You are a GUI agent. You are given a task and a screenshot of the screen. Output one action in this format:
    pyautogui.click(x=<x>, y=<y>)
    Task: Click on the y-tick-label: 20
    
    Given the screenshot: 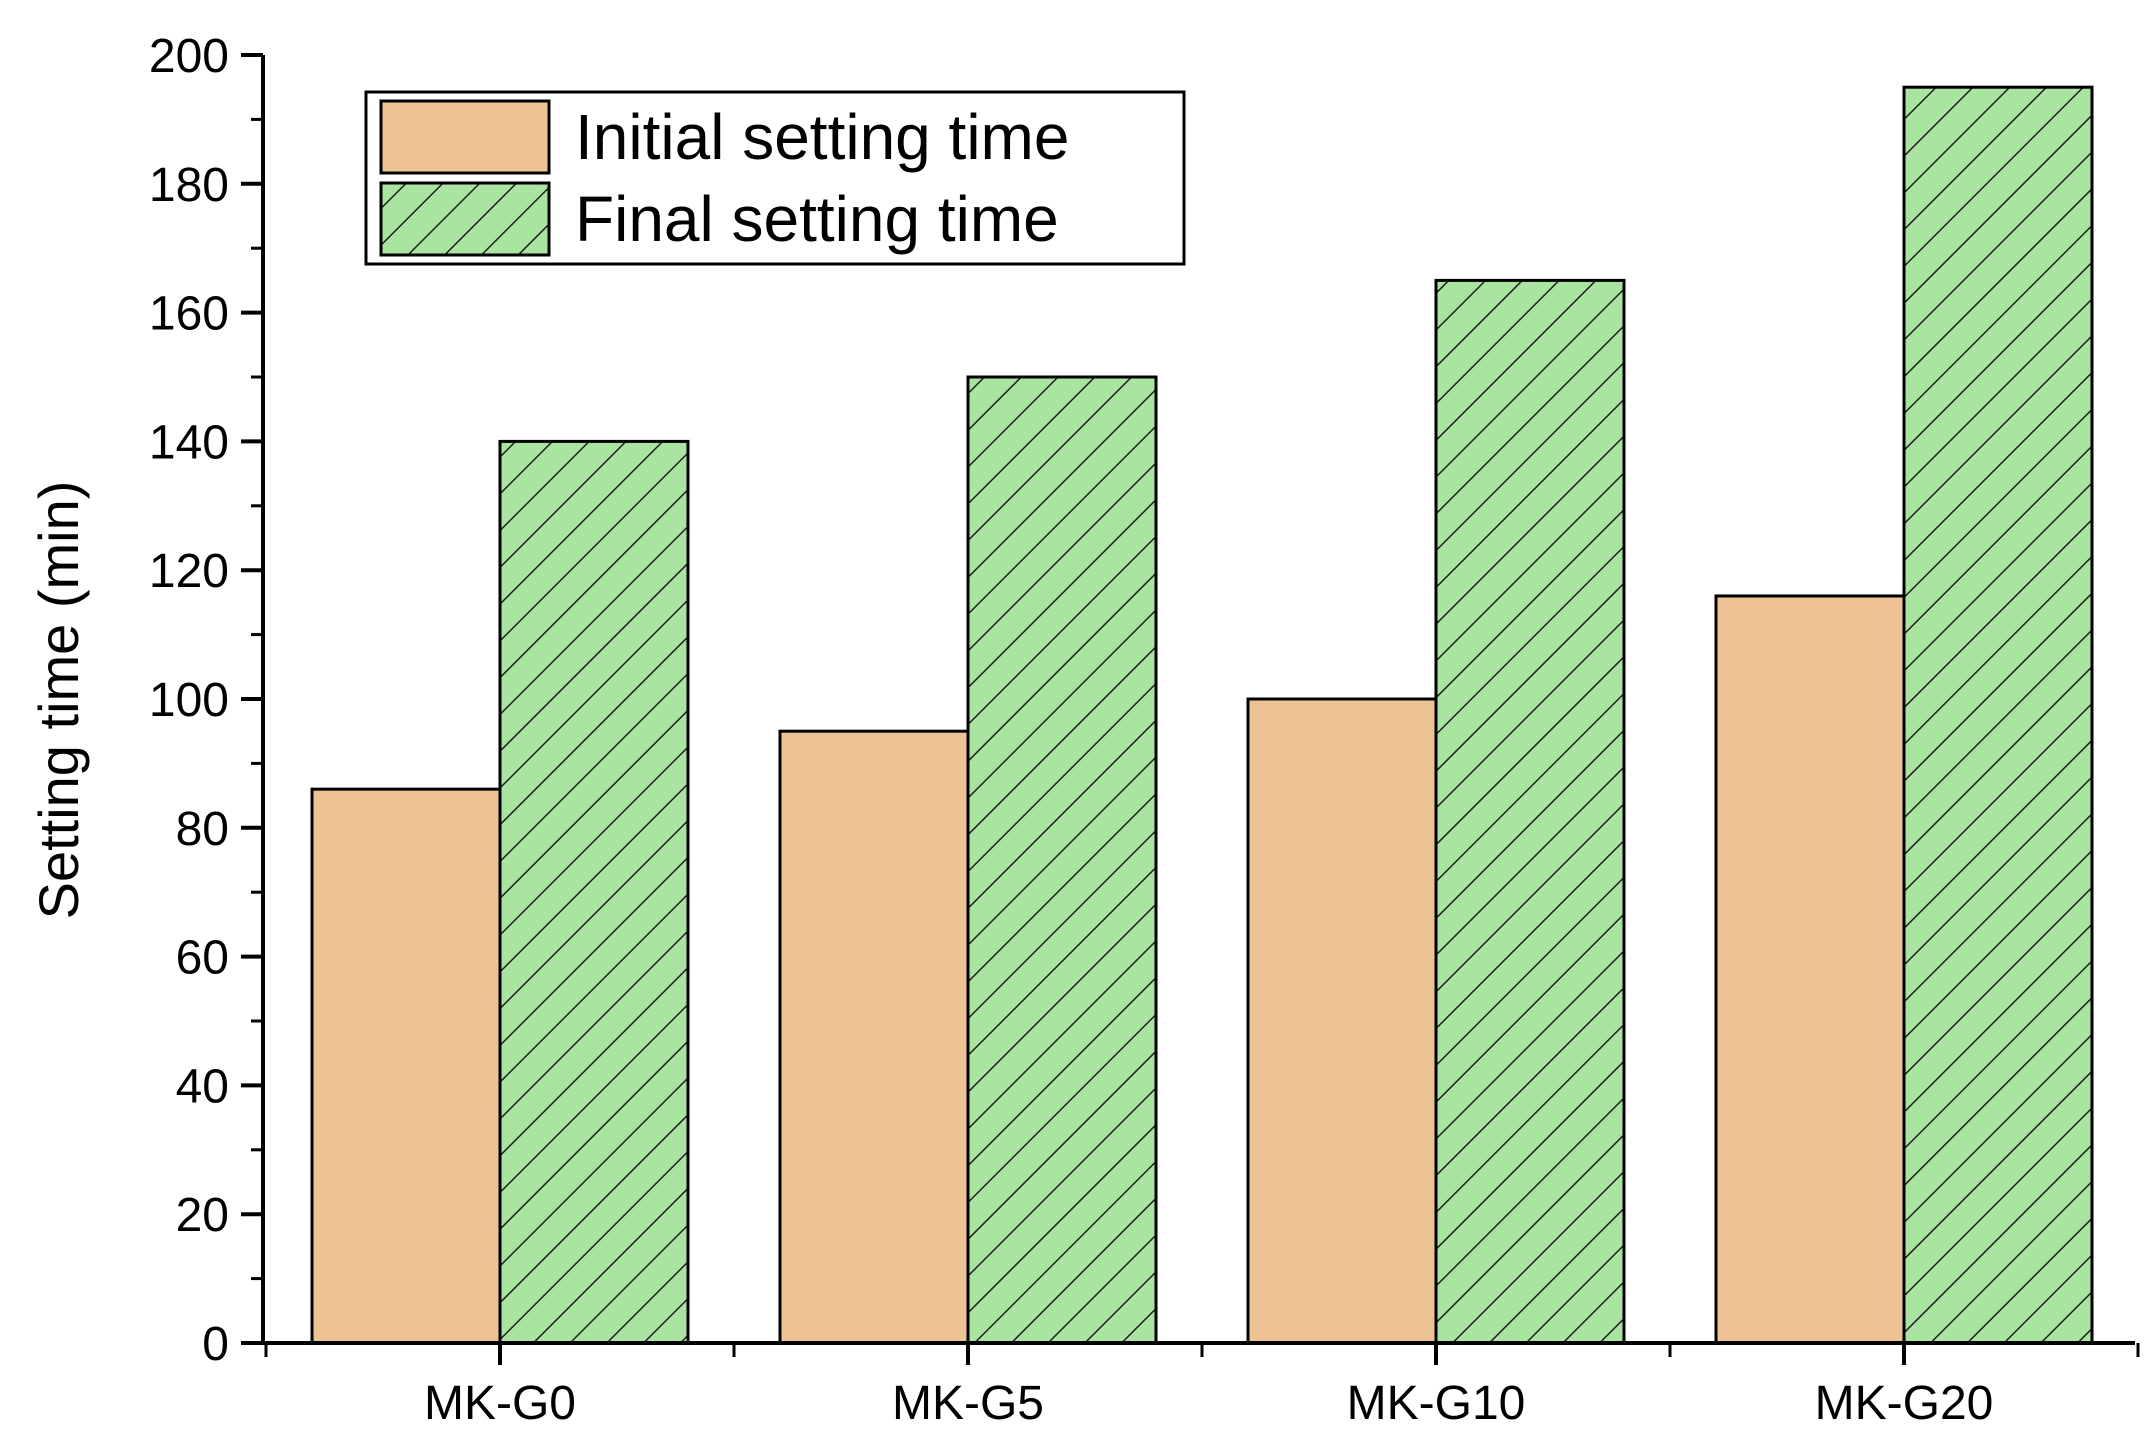 What is the action you would take?
    pyautogui.click(x=202, y=1215)
    